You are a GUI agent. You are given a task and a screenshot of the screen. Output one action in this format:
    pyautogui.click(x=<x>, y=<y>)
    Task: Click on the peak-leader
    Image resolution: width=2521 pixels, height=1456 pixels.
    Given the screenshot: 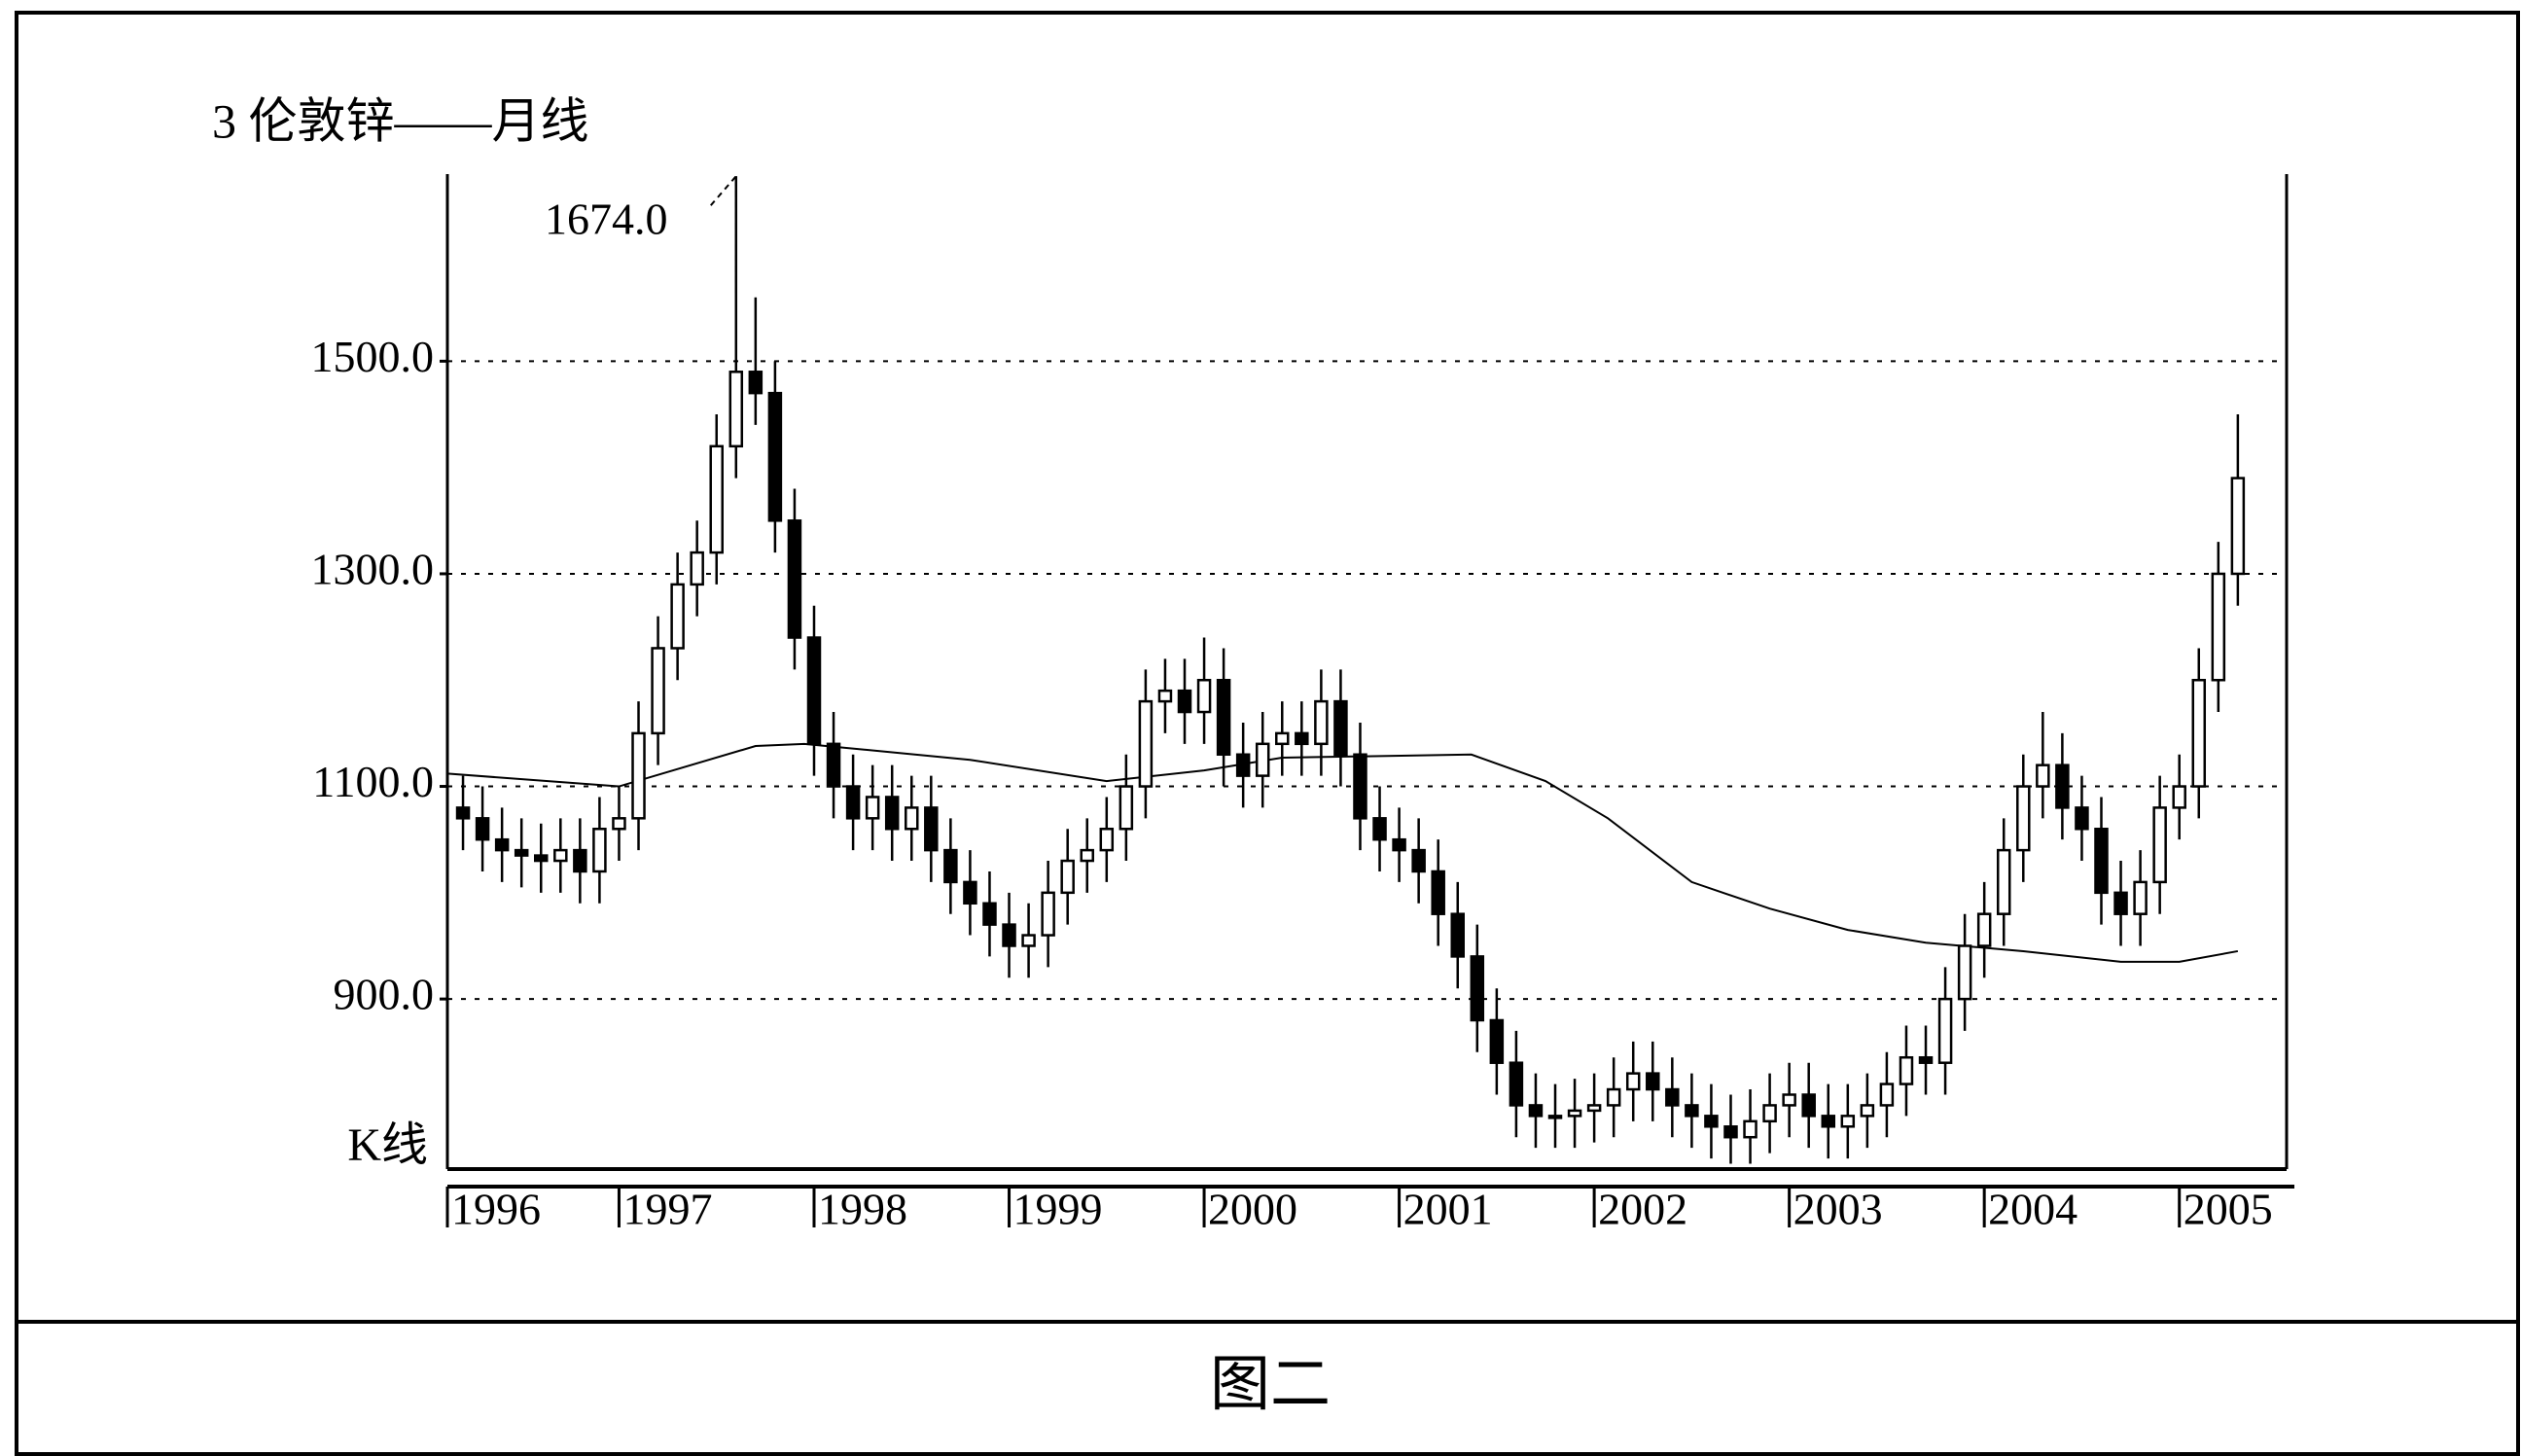 What is the action you would take?
    pyautogui.click(x=723, y=233)
    